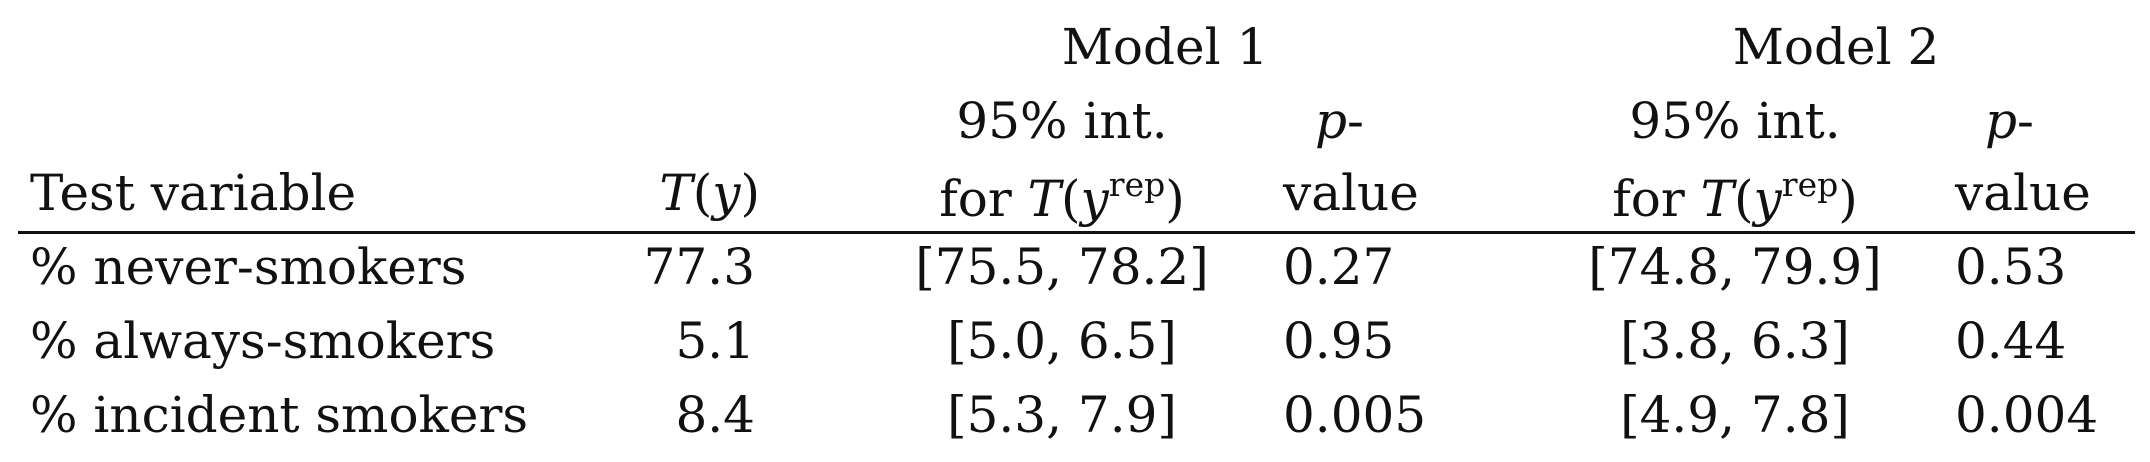 This screenshot has width=2150, height=462. Describe the element at coordinates (1062, 341) in the screenshot. I see `model1-interval: [5.0, 6.5]` at that location.